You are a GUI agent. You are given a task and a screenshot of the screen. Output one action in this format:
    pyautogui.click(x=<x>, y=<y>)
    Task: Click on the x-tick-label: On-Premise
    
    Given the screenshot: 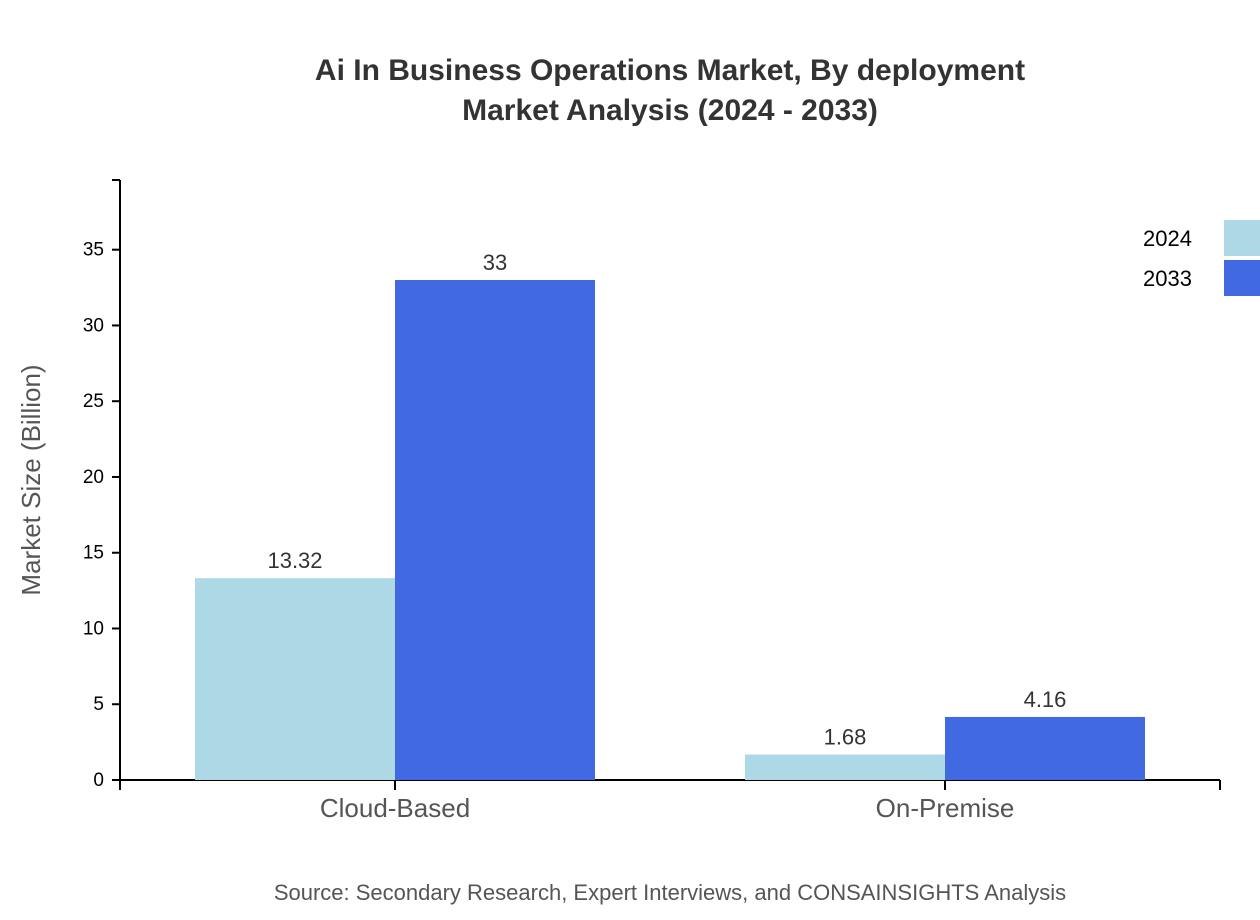 What is the action you would take?
    pyautogui.click(x=945, y=808)
    